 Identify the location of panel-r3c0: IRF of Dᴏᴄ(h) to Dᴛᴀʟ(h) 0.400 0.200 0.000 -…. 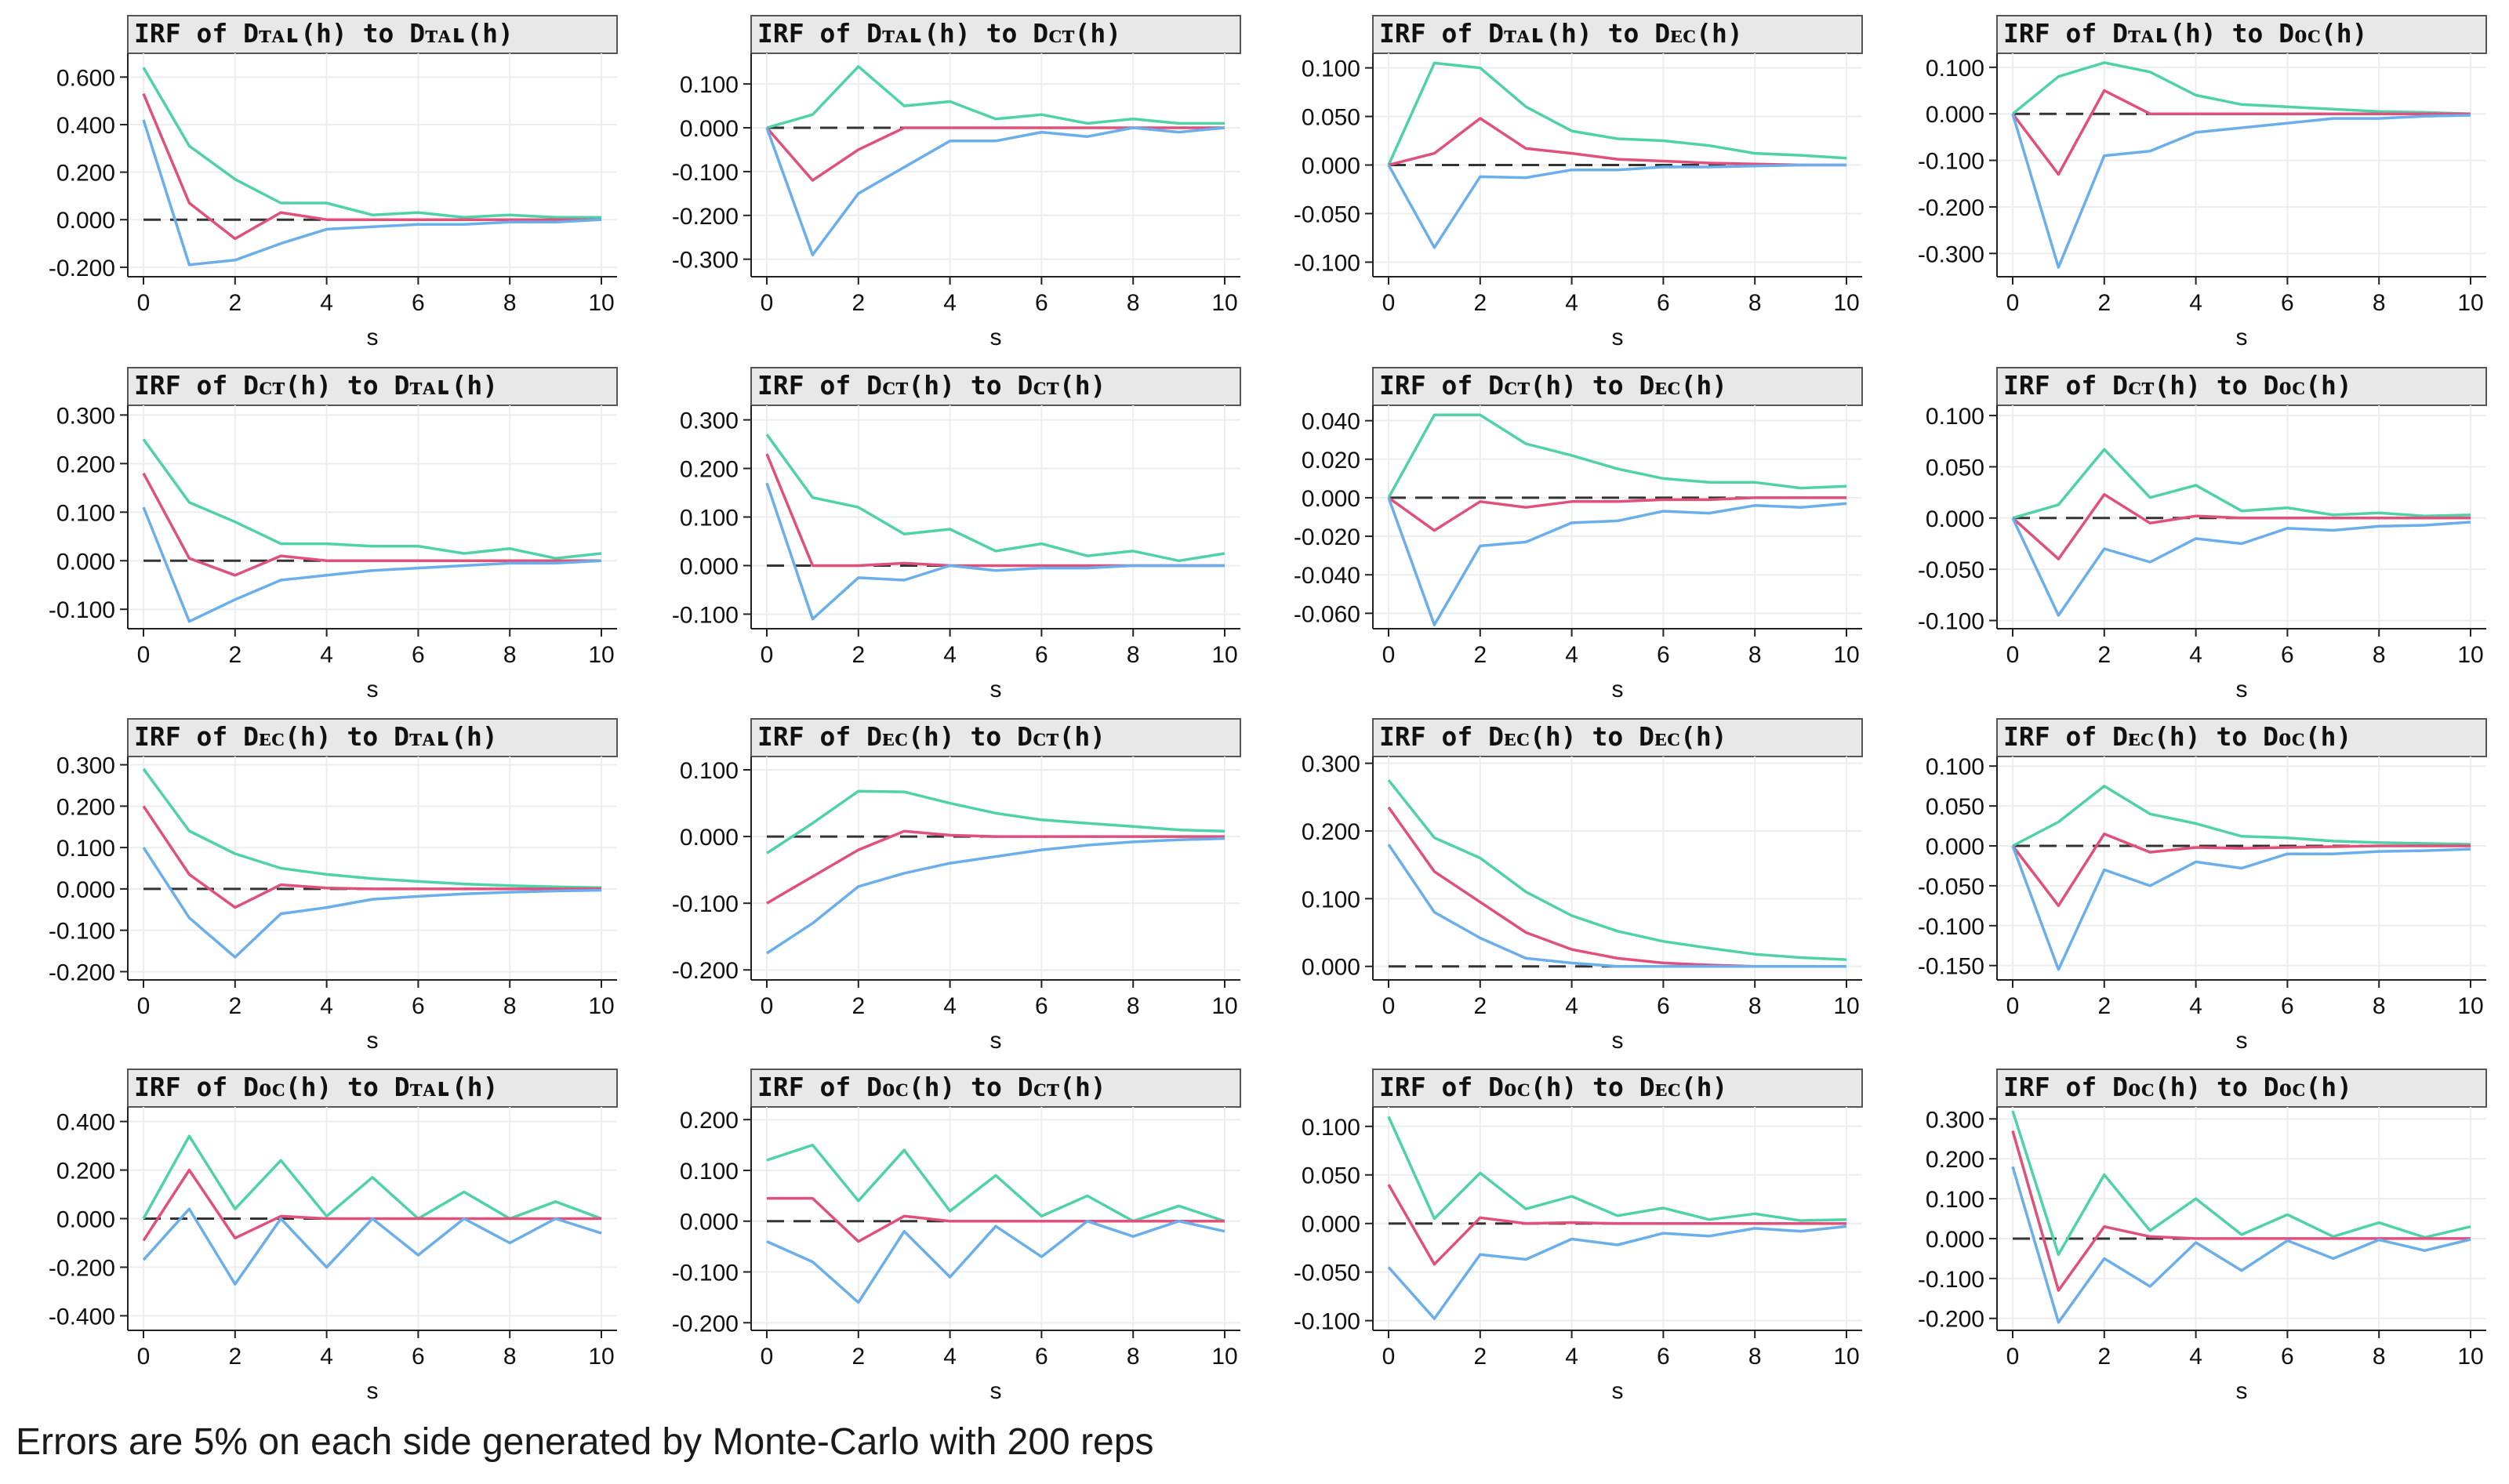
(333, 1236).